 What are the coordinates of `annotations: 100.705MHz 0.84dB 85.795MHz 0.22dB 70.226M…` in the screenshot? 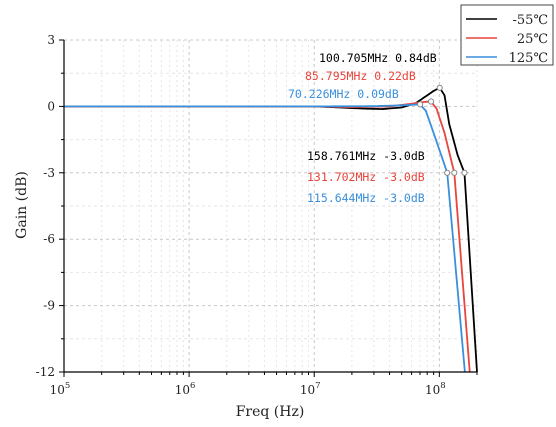 It's located at (362, 128).